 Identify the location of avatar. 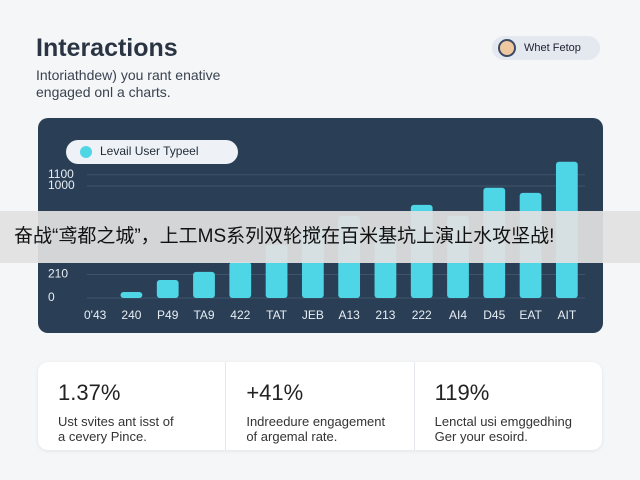
(507, 48).